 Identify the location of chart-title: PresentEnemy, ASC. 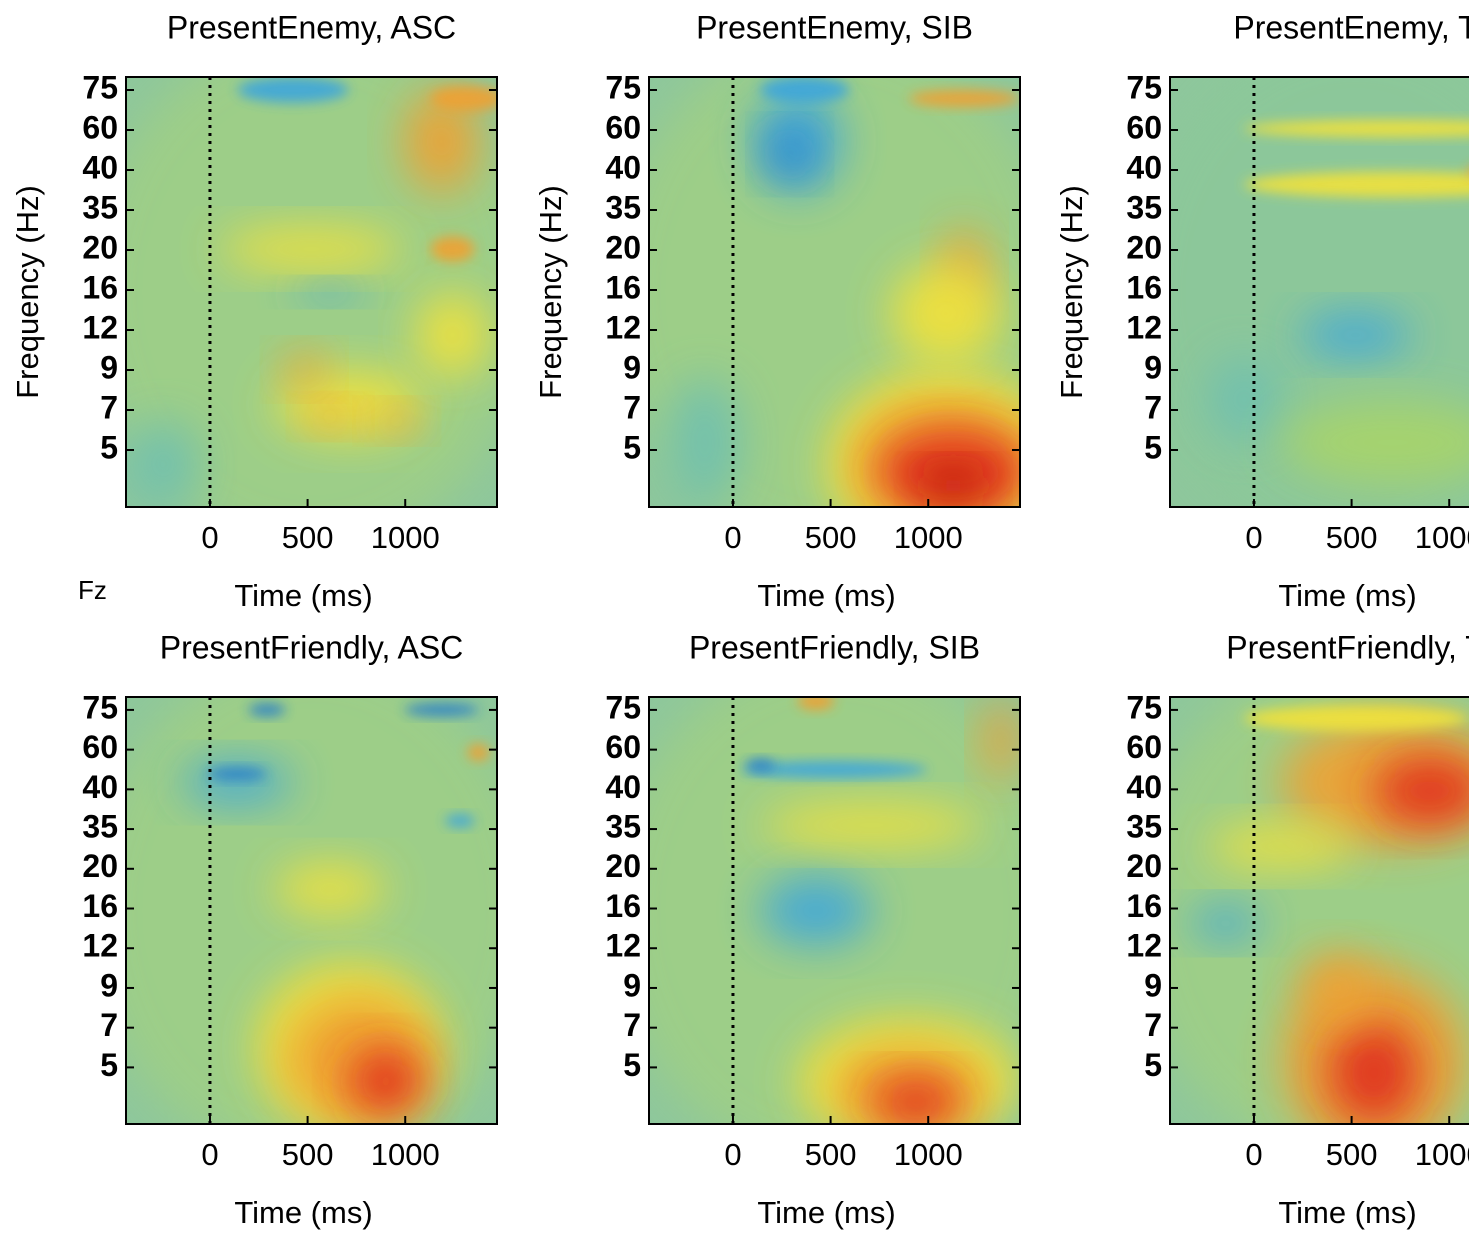
(311, 27).